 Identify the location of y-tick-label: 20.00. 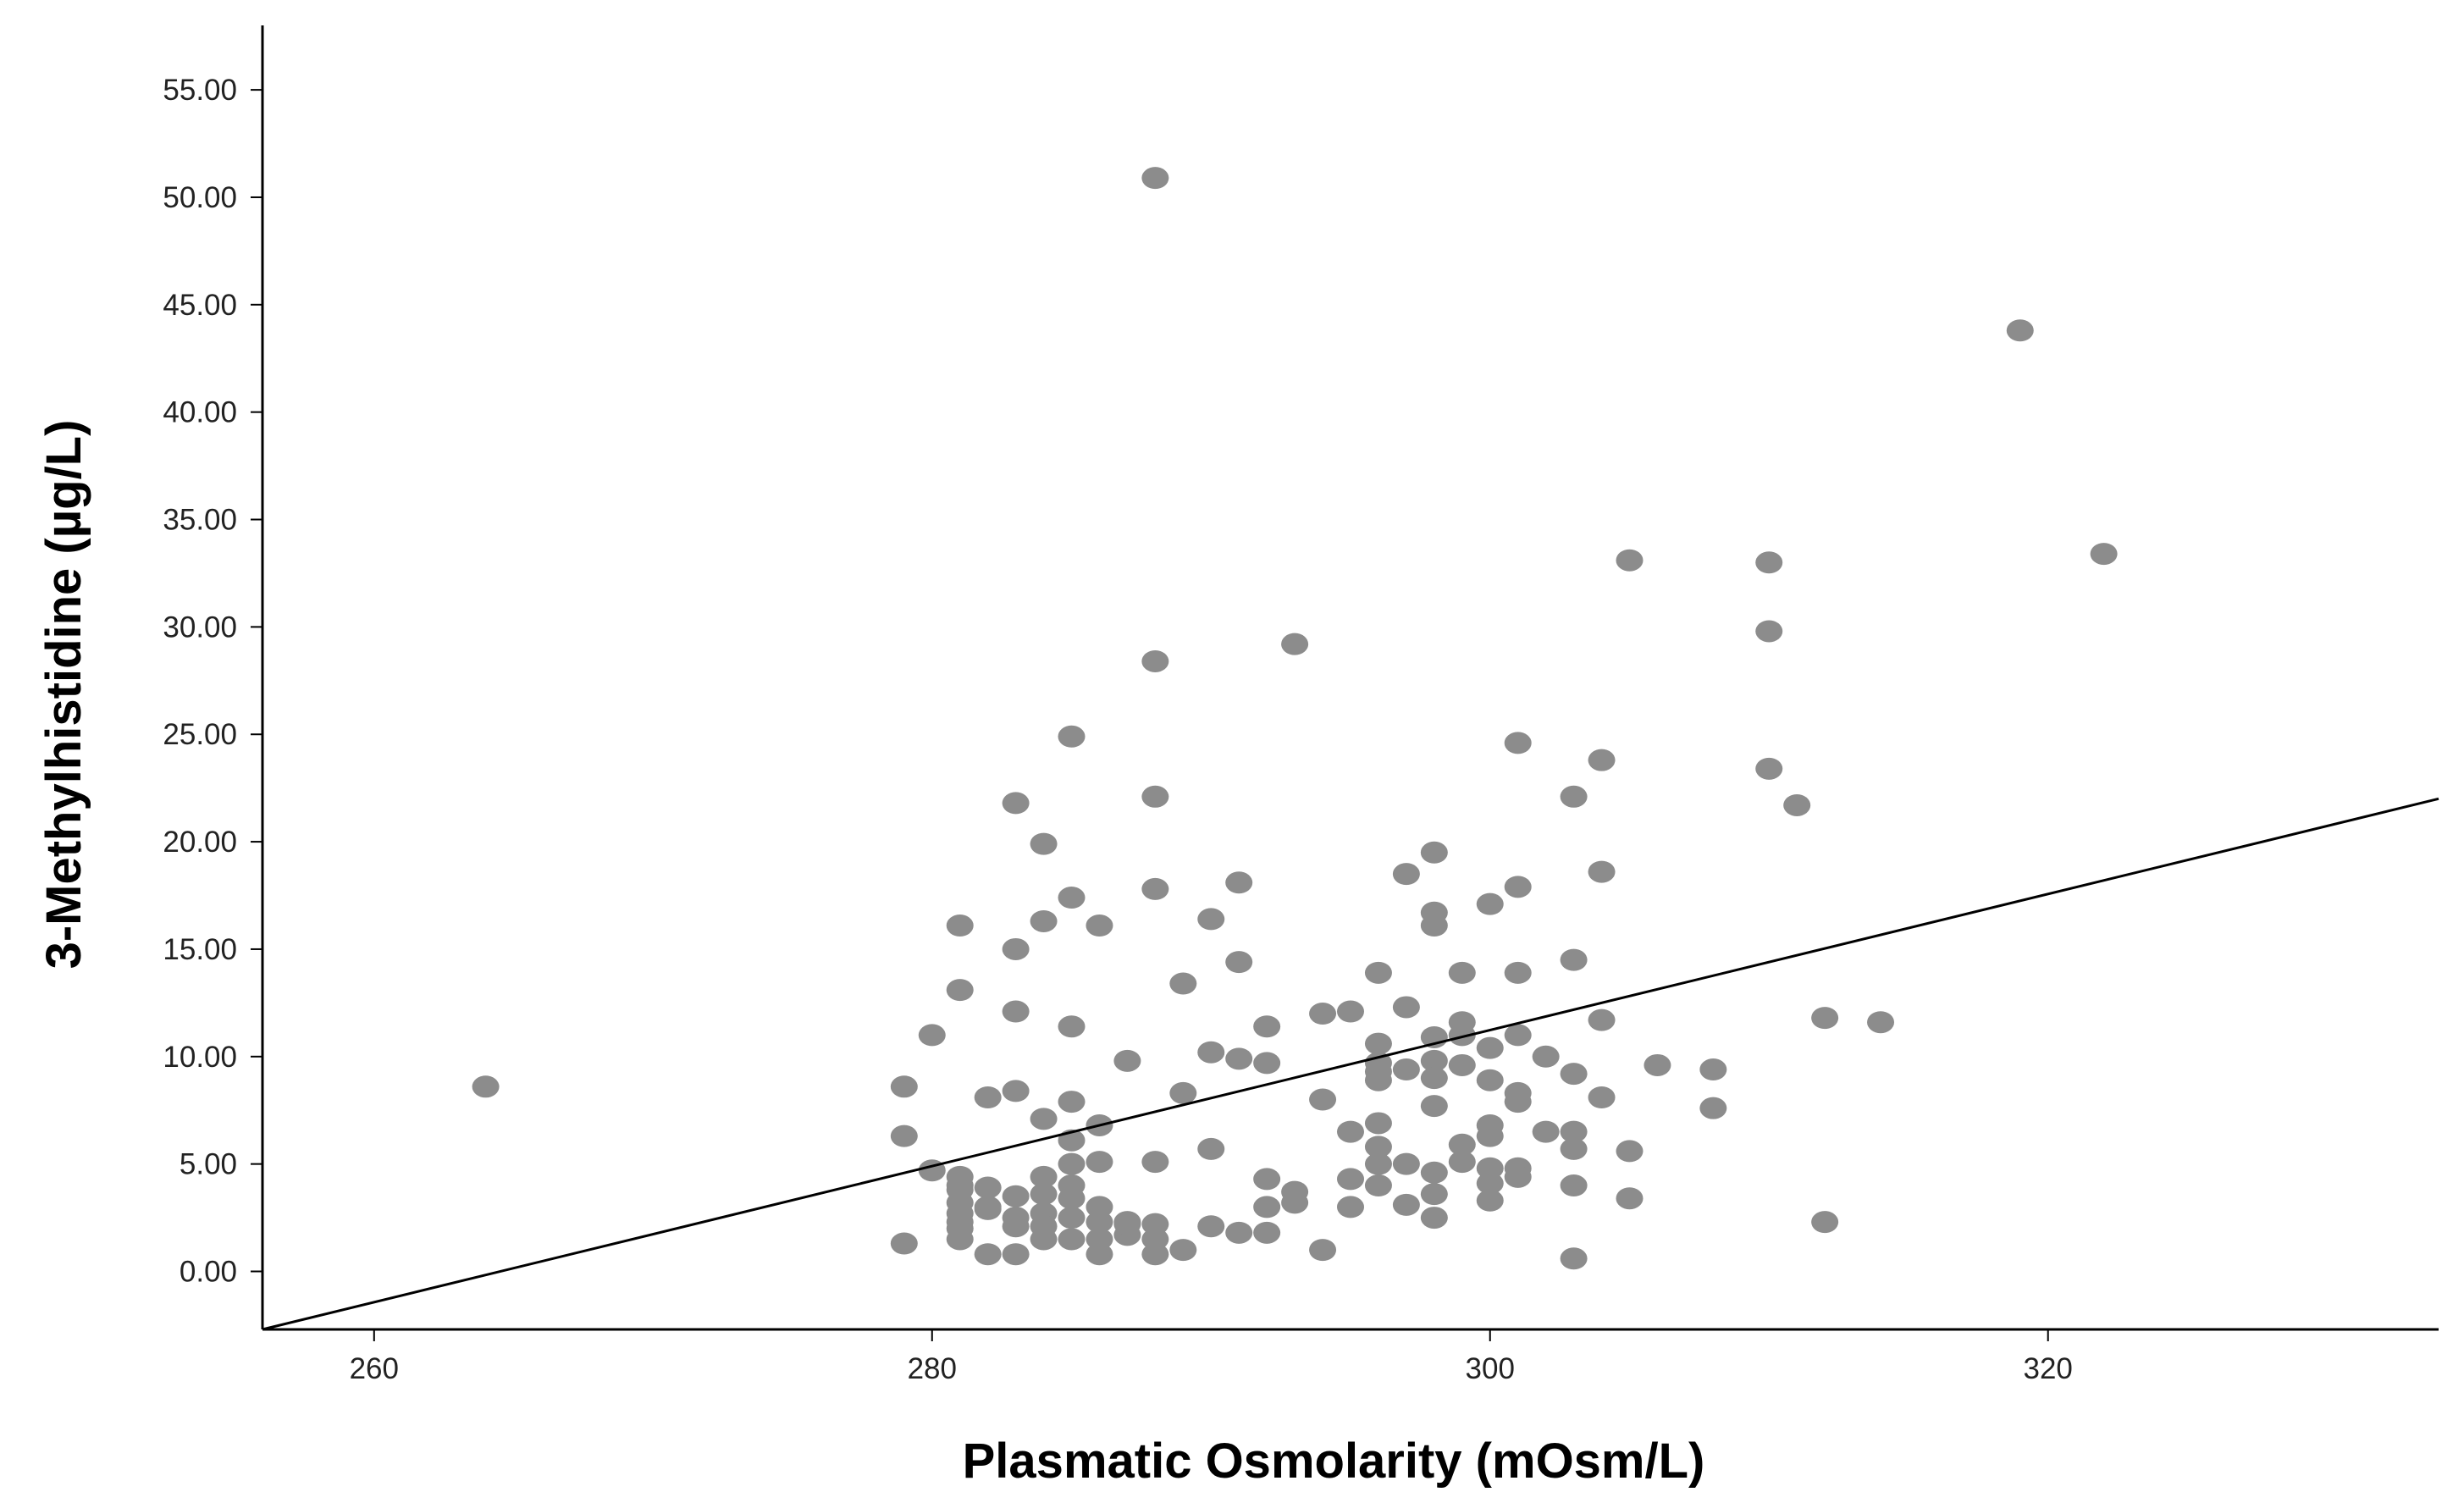
(200, 842).